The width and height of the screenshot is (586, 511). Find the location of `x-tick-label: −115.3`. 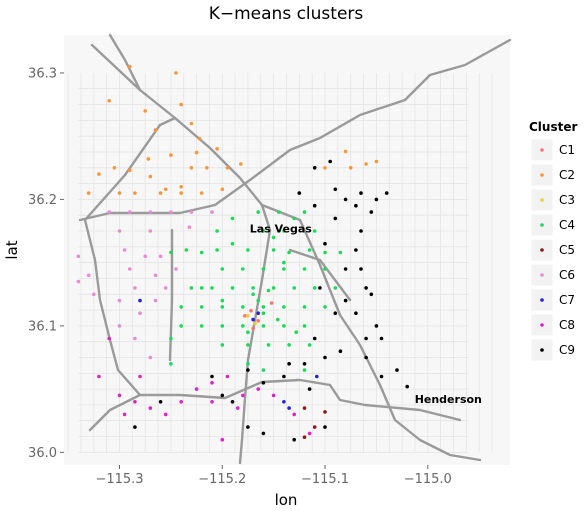

x-tick-label: −115.3 is located at coordinates (119, 479).